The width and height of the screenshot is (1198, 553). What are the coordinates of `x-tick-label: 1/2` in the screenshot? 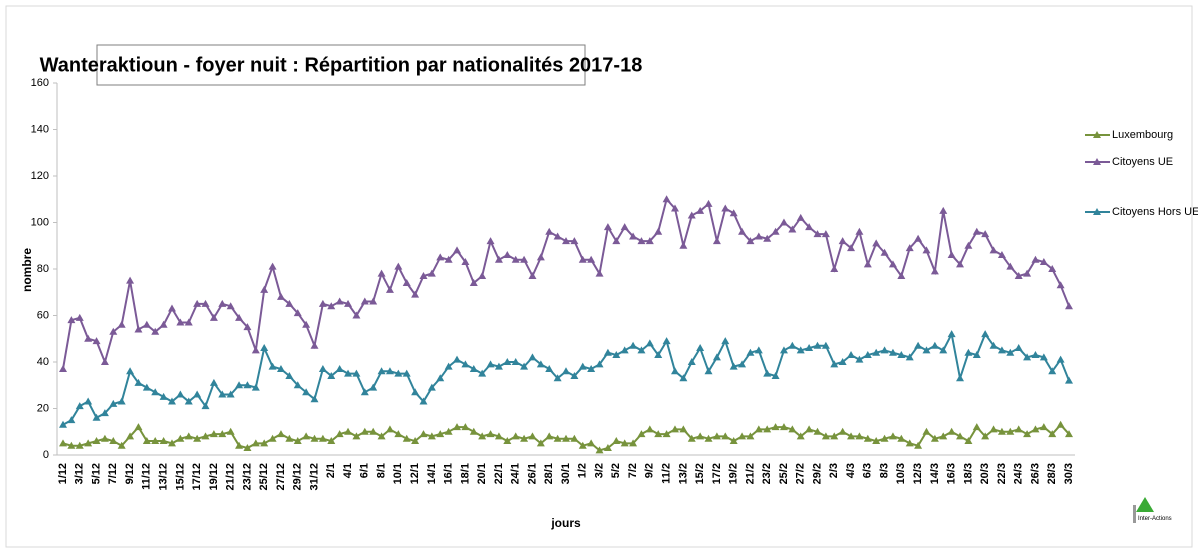 It's located at (583, 470).